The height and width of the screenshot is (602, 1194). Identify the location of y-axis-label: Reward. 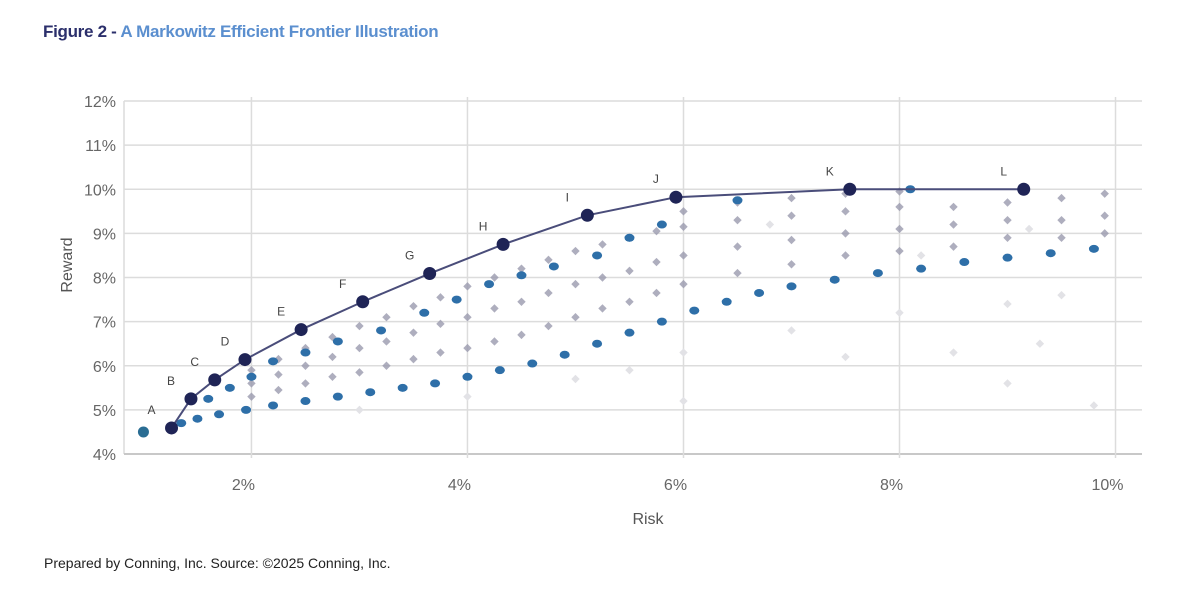
(67, 264).